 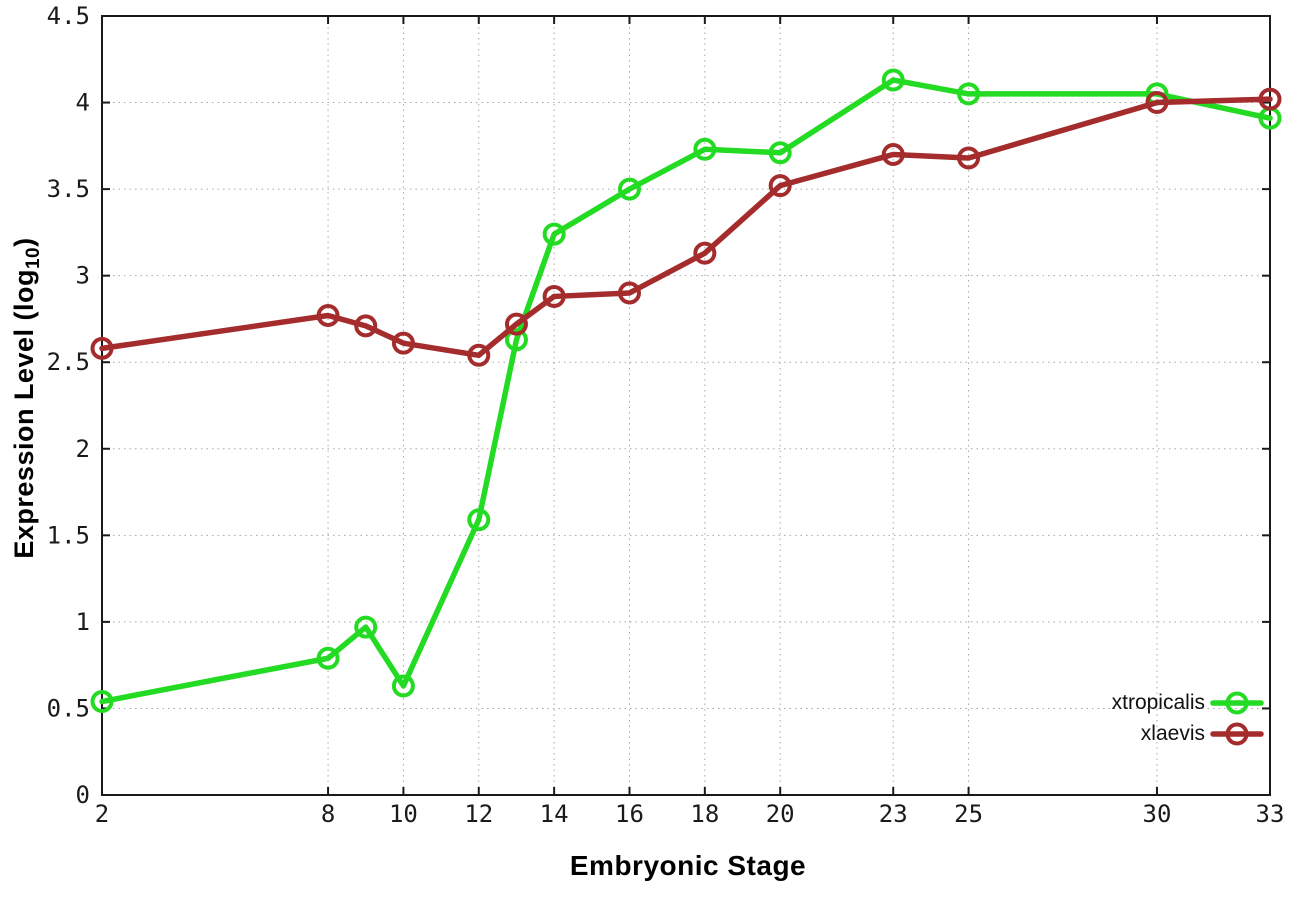 I want to click on x-tick-label: 18, so click(x=704, y=814).